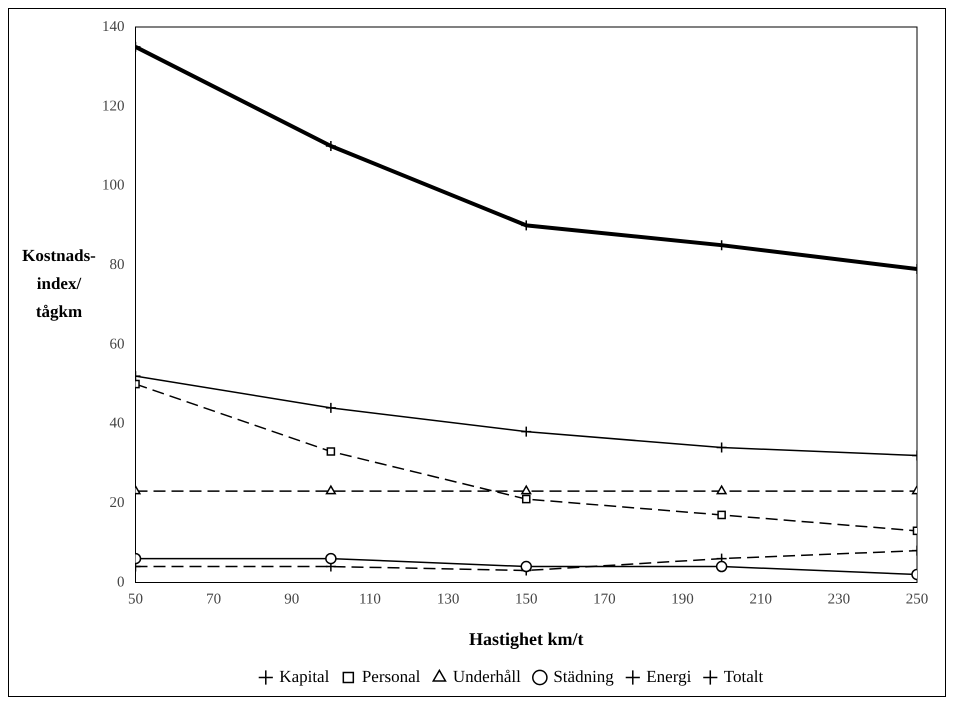 This screenshot has width=954, height=705. Describe the element at coordinates (113, 106) in the screenshot. I see `y-tick-label: 120` at that location.